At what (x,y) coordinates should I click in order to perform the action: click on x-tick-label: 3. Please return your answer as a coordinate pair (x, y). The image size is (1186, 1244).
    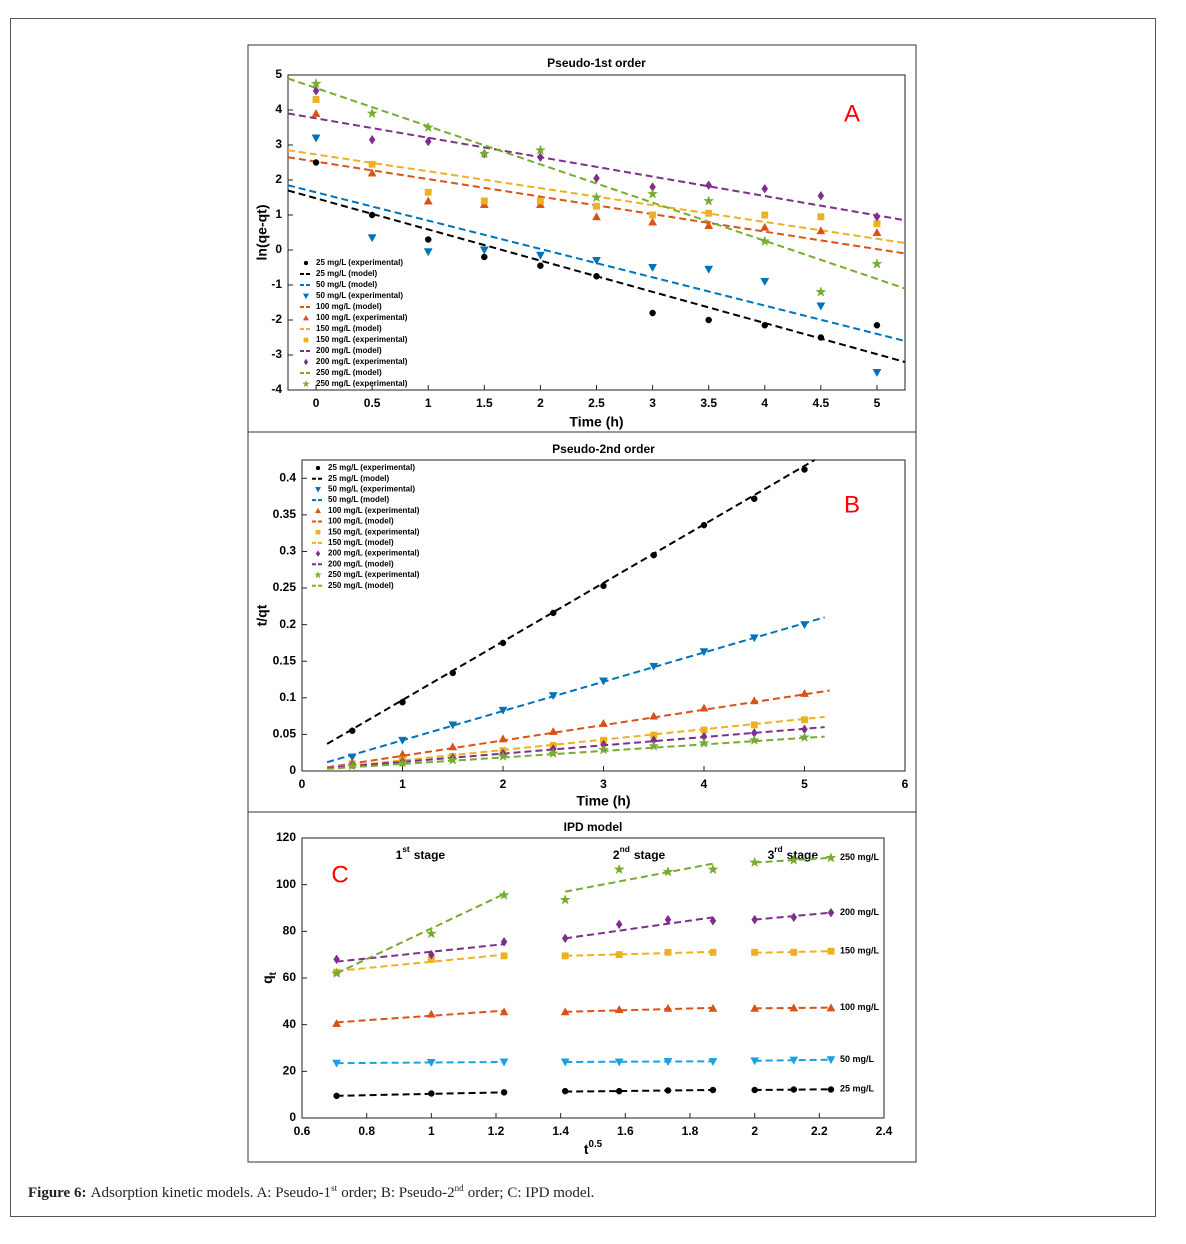
    Looking at the image, I should click on (652, 403).